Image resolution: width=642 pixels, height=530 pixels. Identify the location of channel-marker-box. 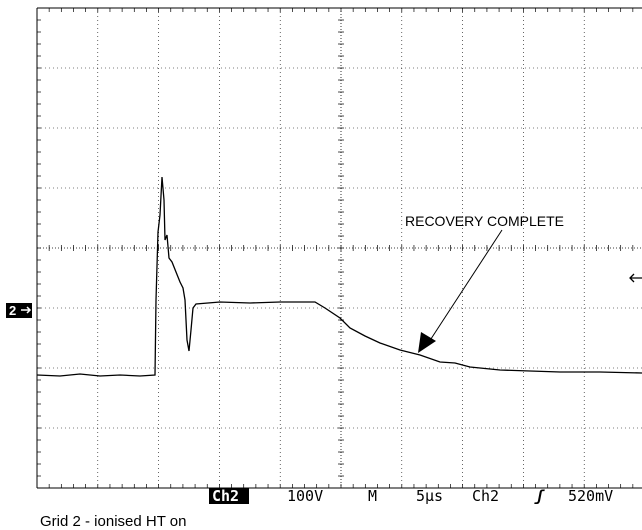
(19, 310).